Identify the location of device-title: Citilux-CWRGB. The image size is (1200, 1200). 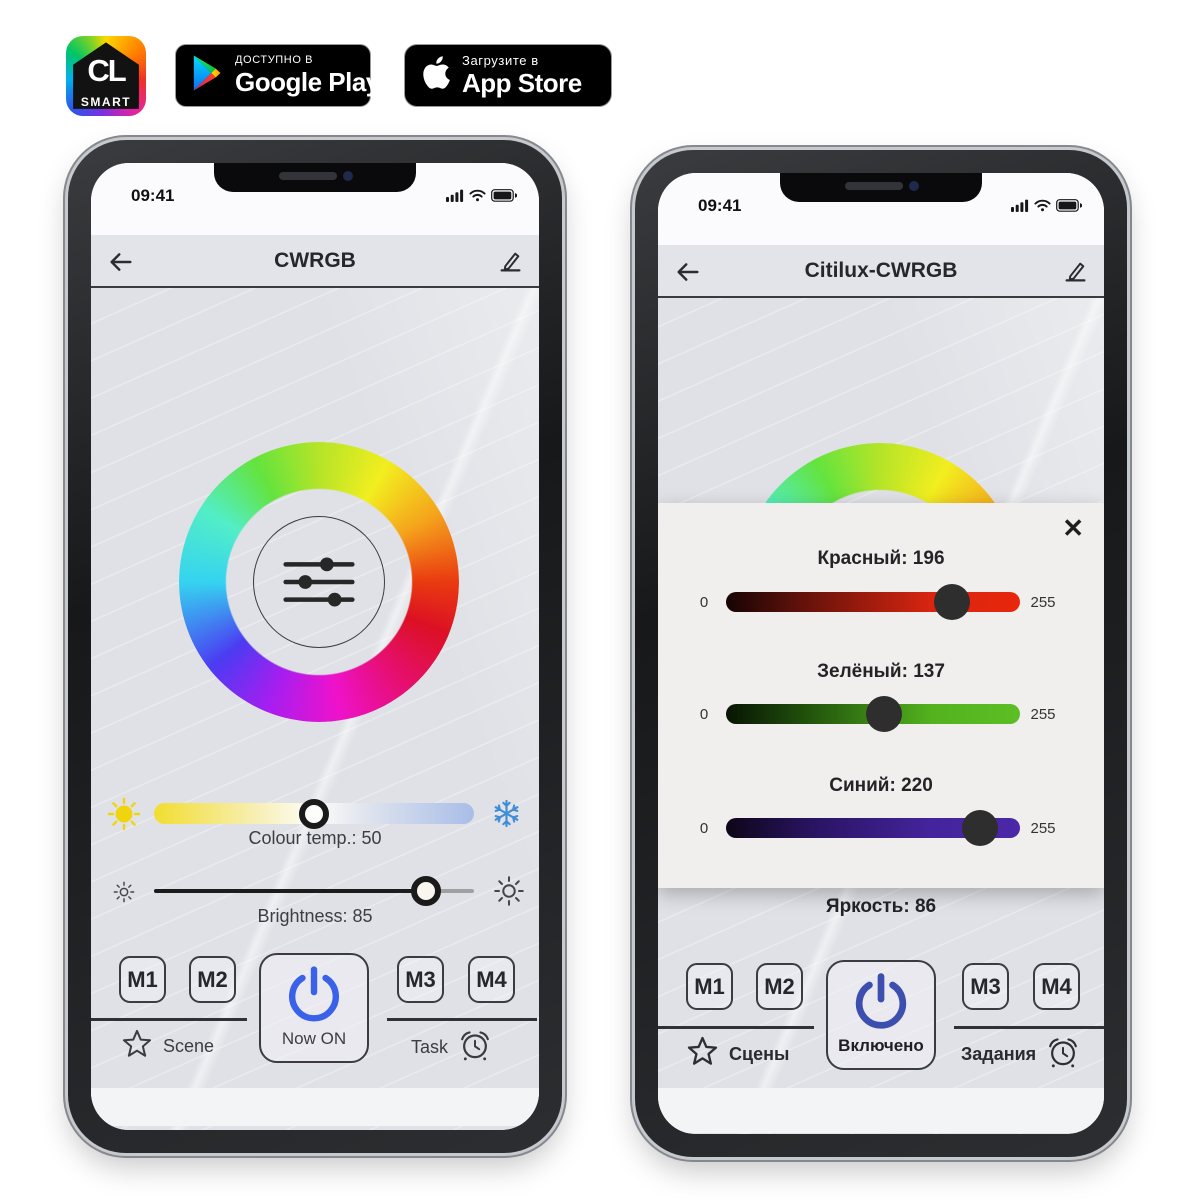
(881, 270).